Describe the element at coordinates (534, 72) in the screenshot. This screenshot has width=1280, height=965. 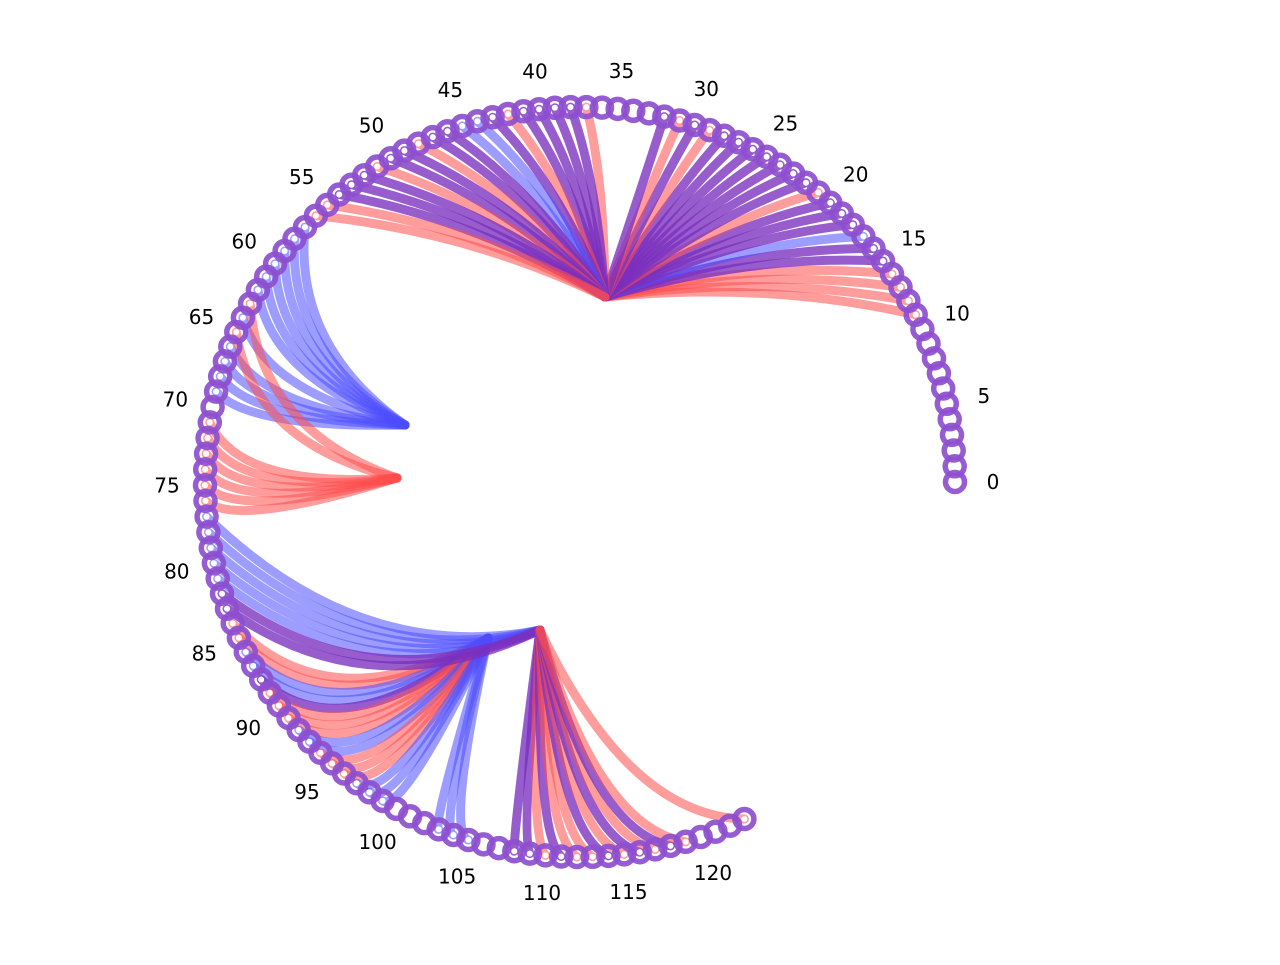
I see `tick-label-40: 40` at that location.